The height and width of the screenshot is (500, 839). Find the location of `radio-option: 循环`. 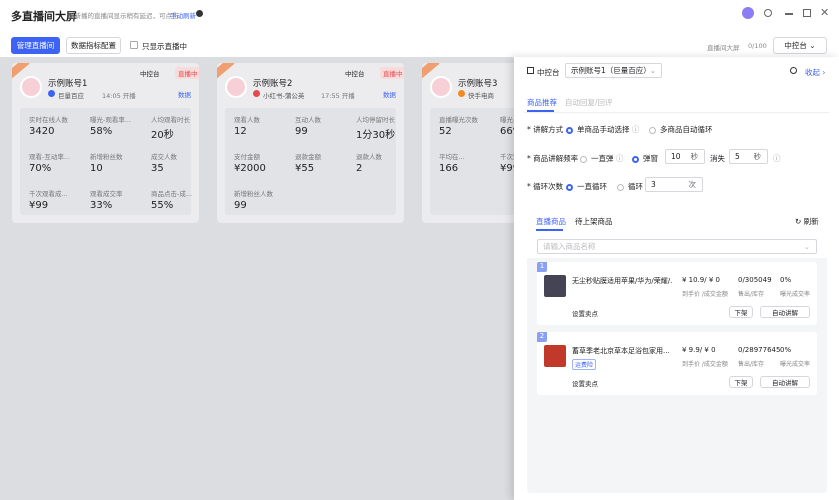

radio-option: 循环 is located at coordinates (630, 186).